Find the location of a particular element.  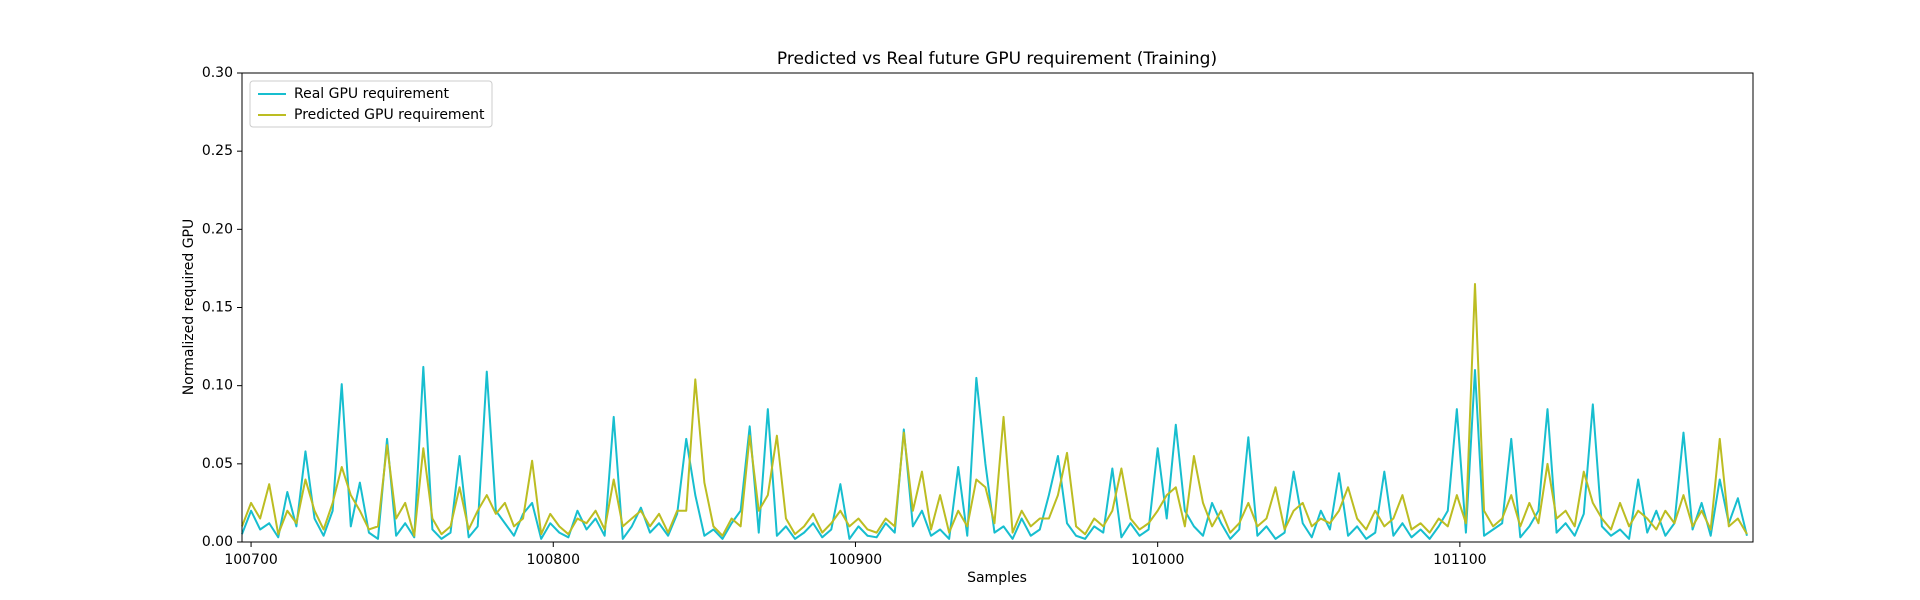

x-tick-label: 101100 is located at coordinates (1459, 560).